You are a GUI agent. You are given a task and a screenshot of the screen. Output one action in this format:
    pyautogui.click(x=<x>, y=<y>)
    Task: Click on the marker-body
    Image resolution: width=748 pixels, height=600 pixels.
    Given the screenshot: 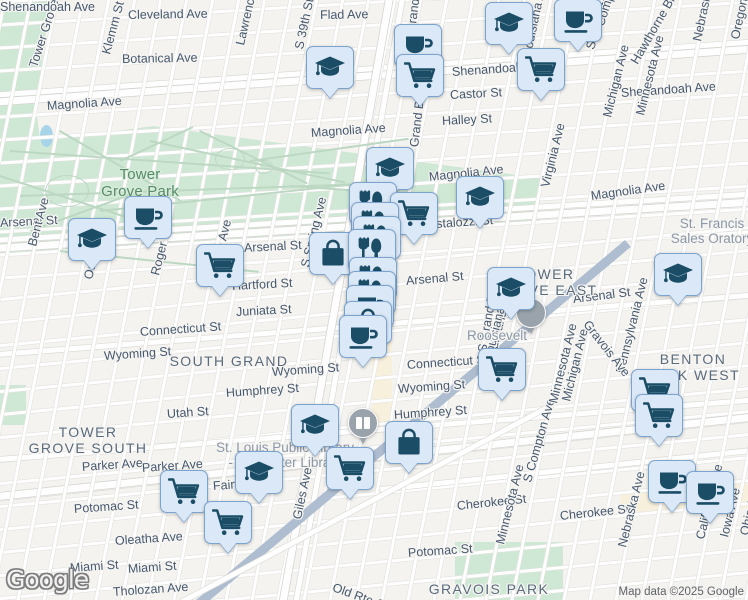 What is the action you would take?
    pyautogui.click(x=509, y=23)
    